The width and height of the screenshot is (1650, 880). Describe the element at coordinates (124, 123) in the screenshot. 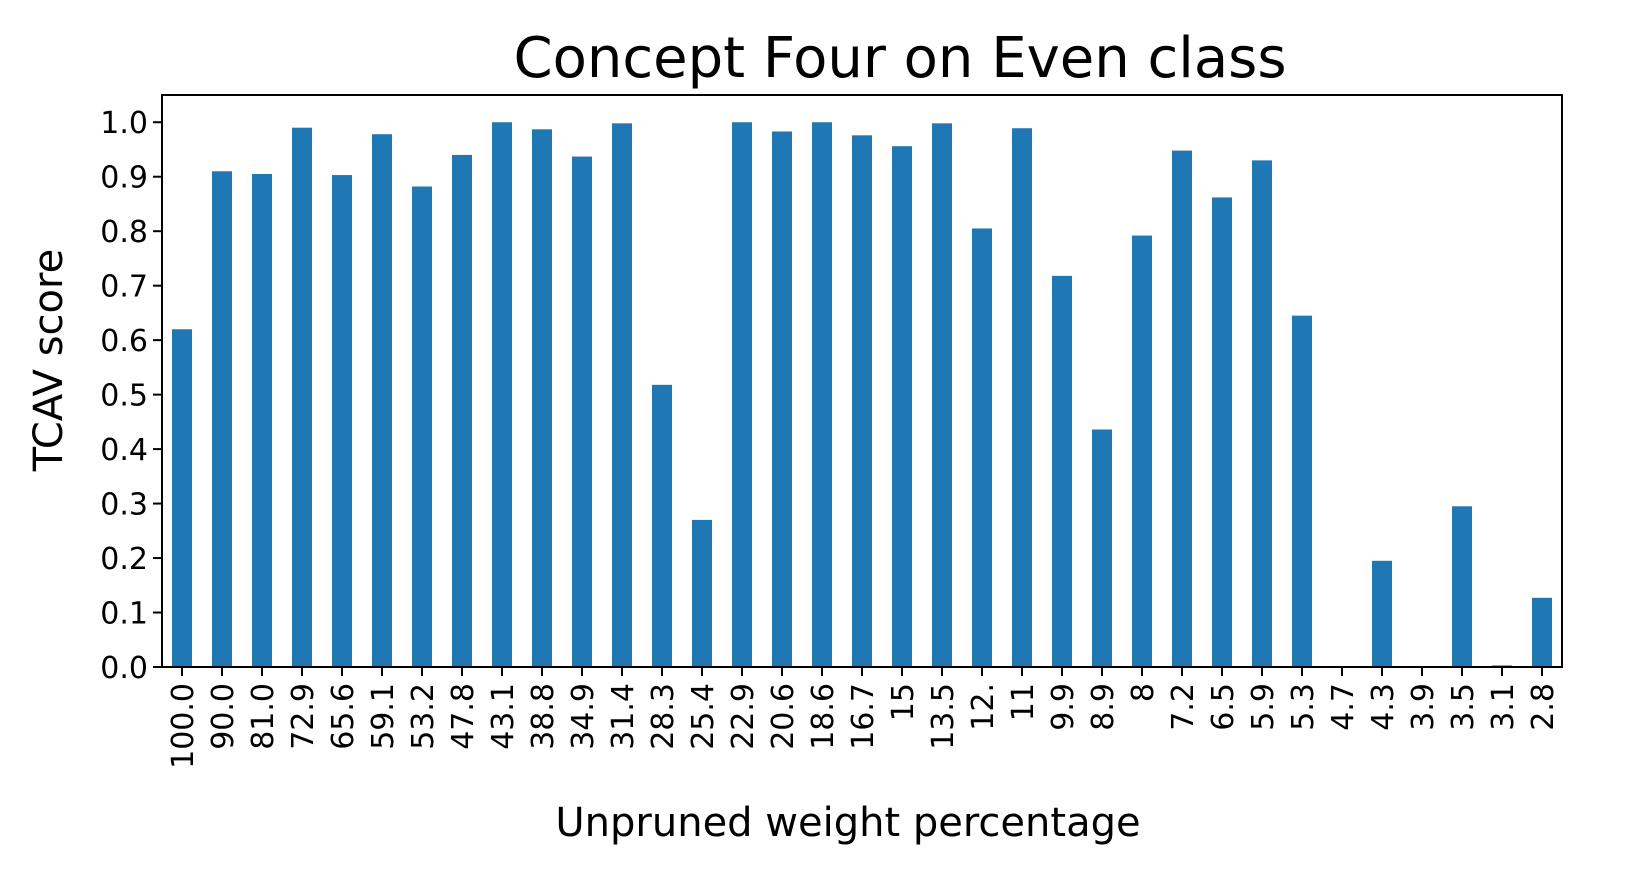

I see `y-tick-label: 1.0` at that location.